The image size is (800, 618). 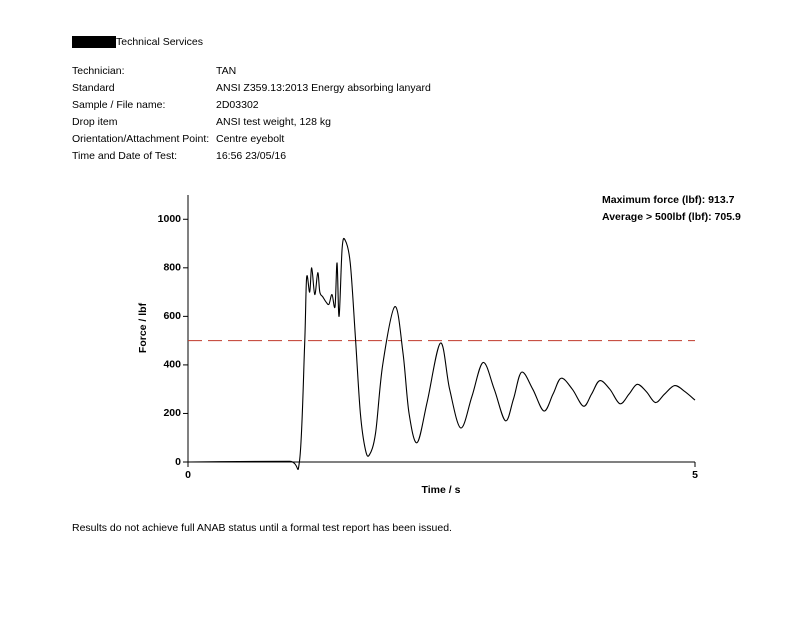 What do you see at coordinates (172, 365) in the screenshot?
I see `y-tick-label: 400` at bounding box center [172, 365].